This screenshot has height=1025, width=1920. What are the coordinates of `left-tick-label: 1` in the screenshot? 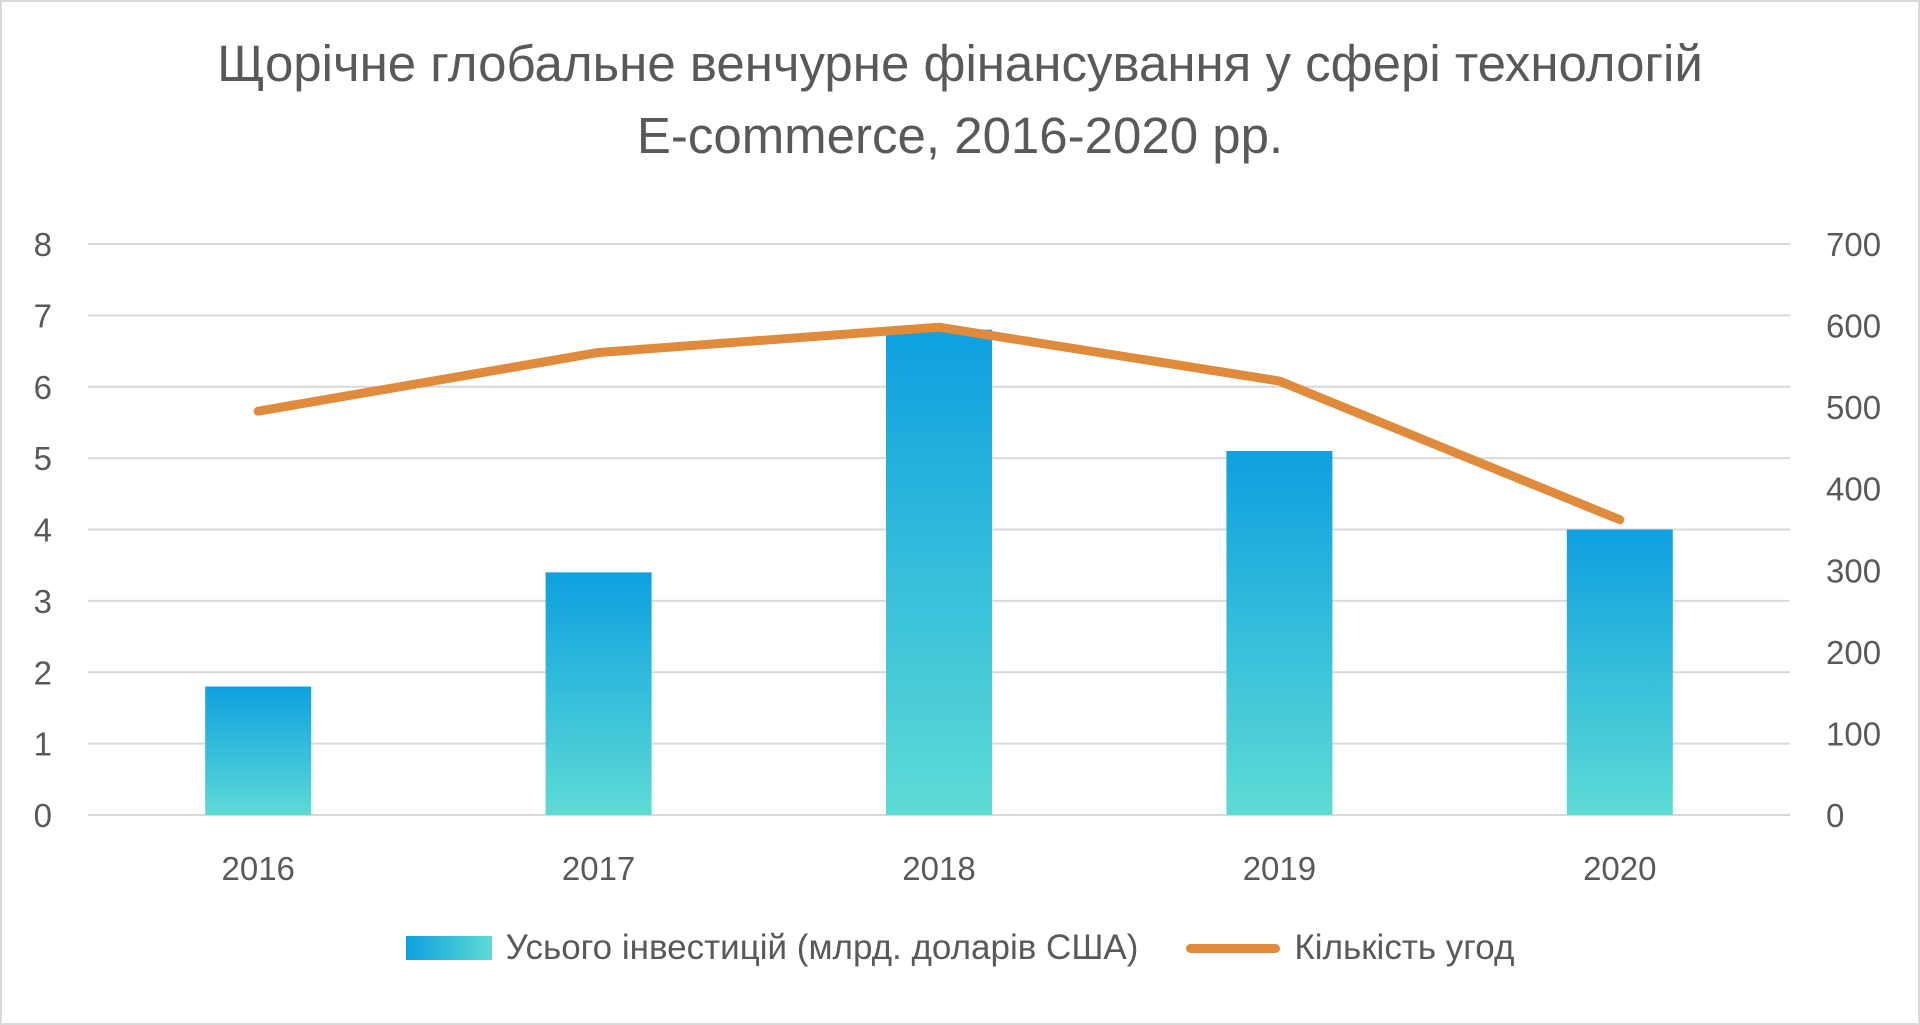 It's located at (43, 744).